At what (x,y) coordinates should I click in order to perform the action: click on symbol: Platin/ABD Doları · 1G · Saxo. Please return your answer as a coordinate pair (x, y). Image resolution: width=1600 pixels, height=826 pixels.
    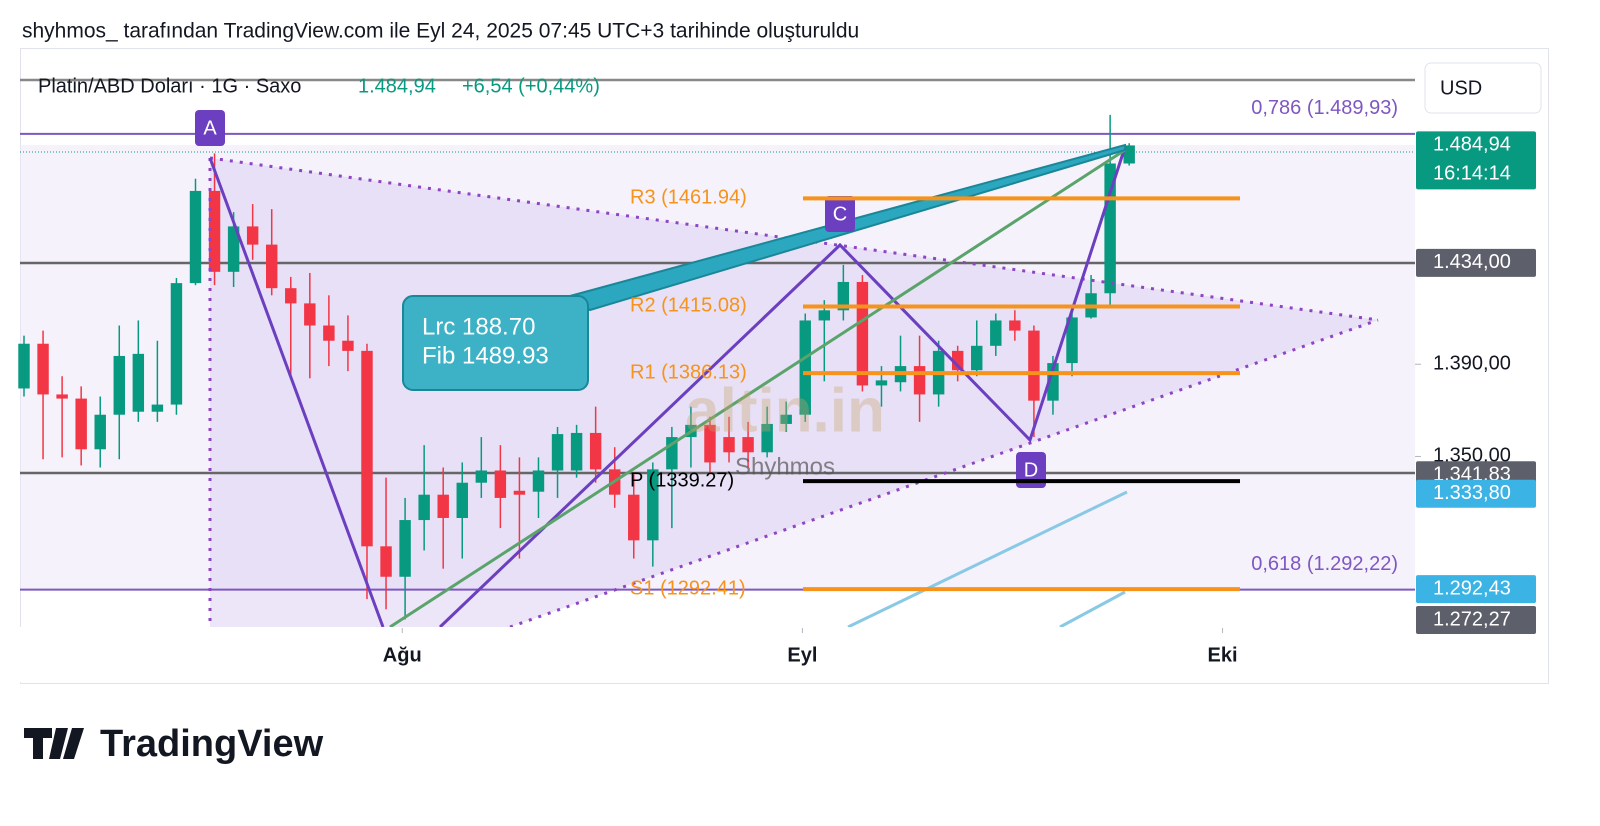
    Looking at the image, I should click on (169, 86).